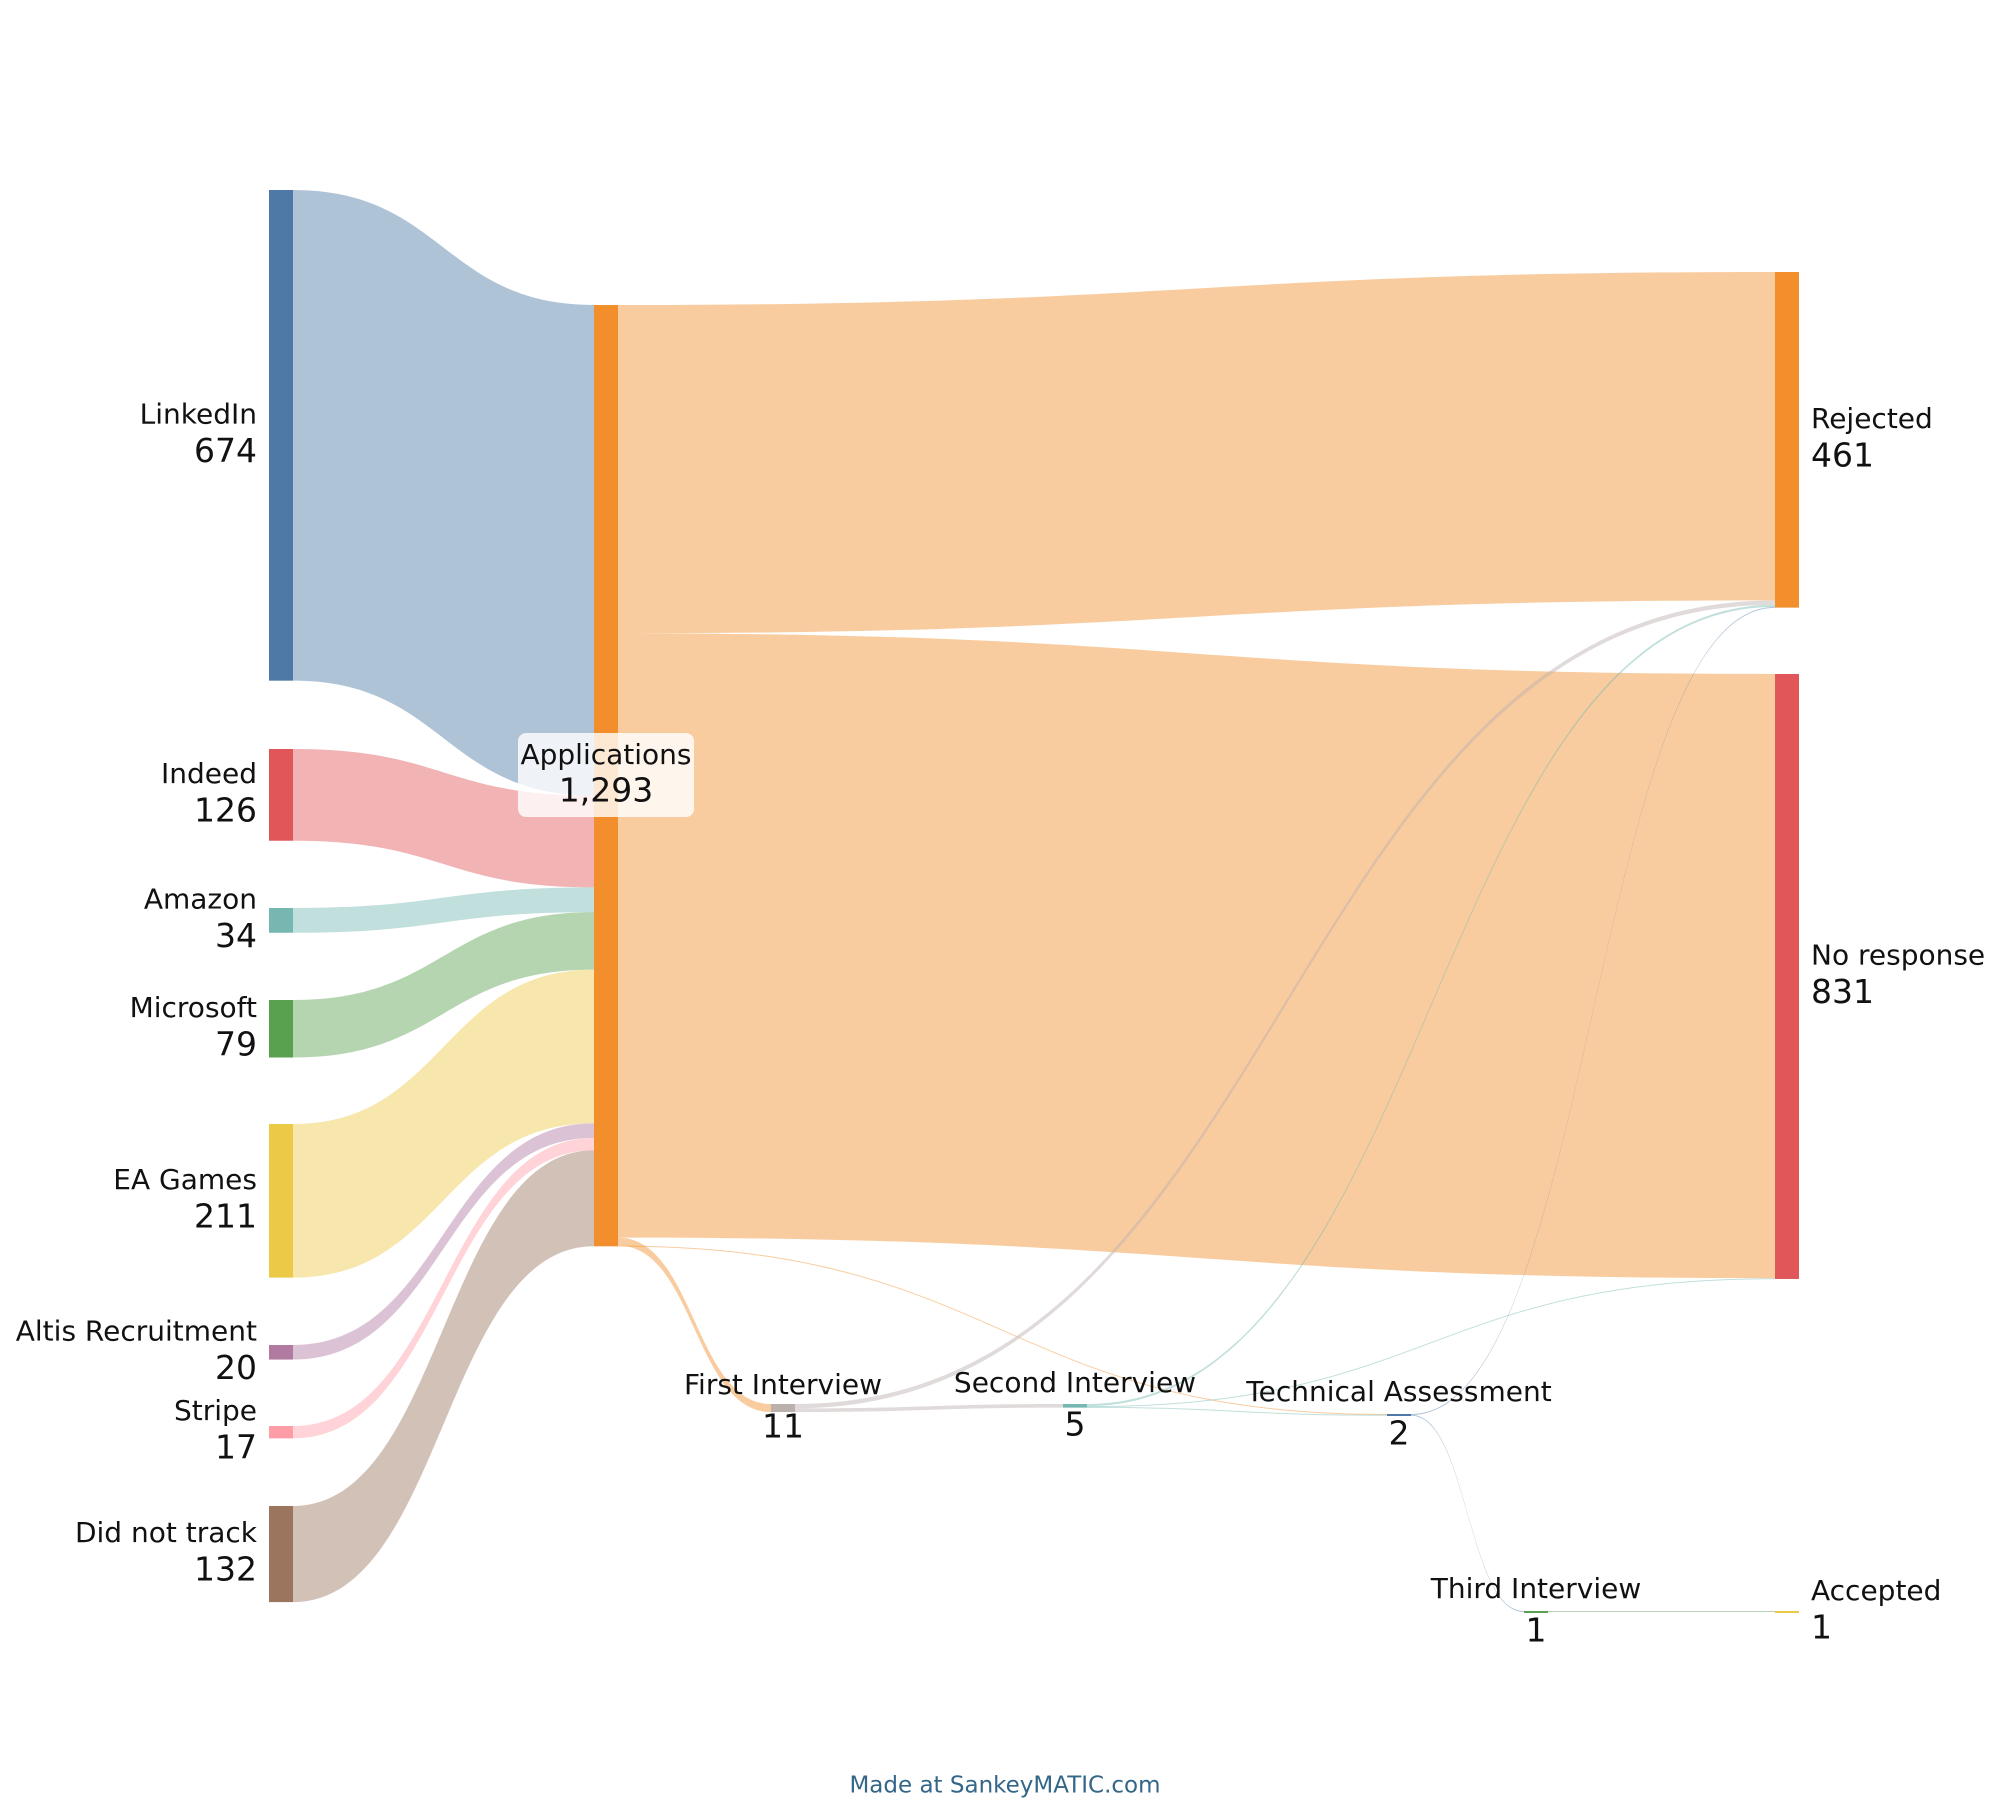 The height and width of the screenshot is (1804, 2000). Describe the element at coordinates (1536, 1588) in the screenshot. I see `node-label: Third Interview` at that location.